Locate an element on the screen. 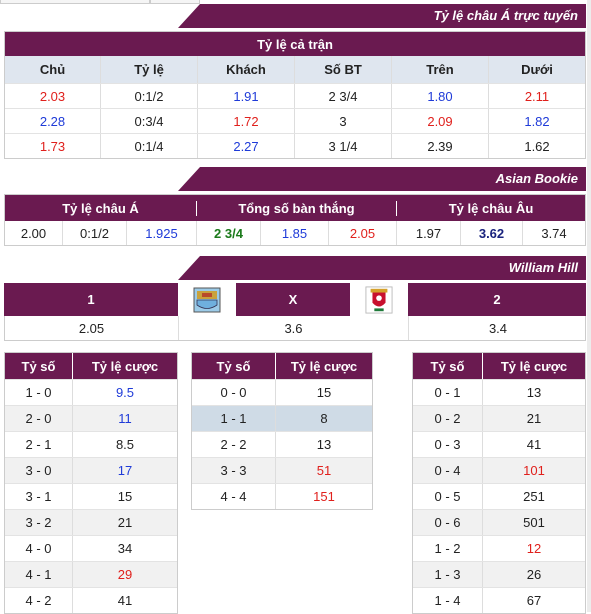  top-tab-strip is located at coordinates (295, 2).